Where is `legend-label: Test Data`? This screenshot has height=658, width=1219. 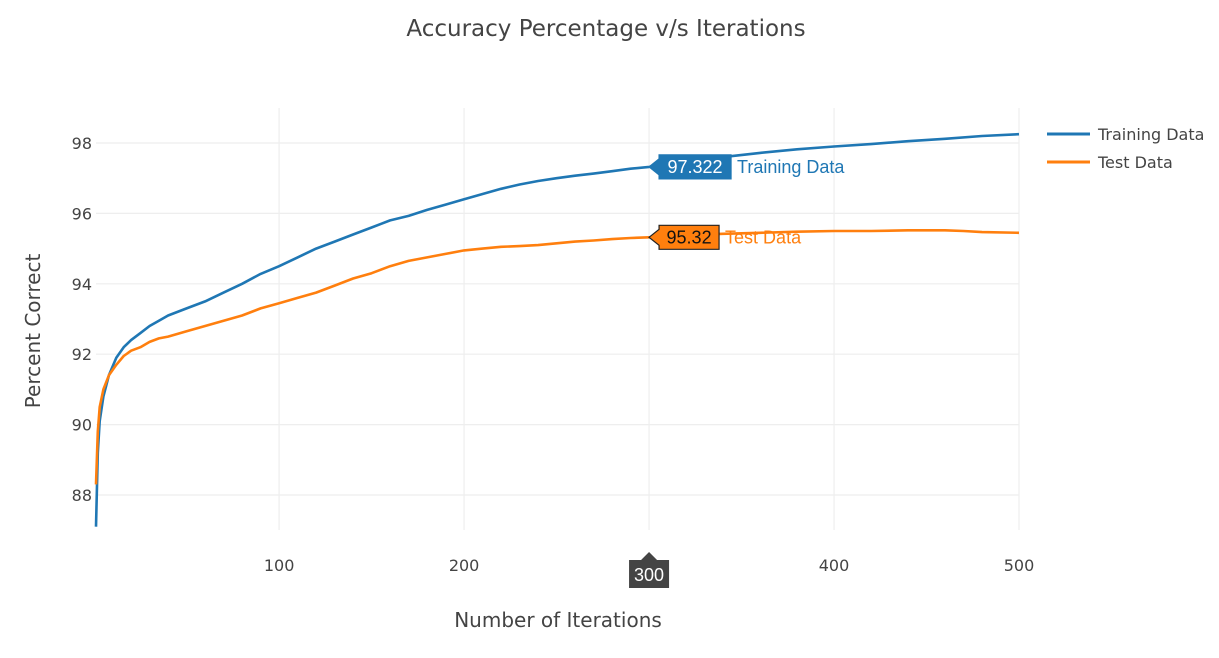
legend-label: Test Data is located at coordinates (1135, 162).